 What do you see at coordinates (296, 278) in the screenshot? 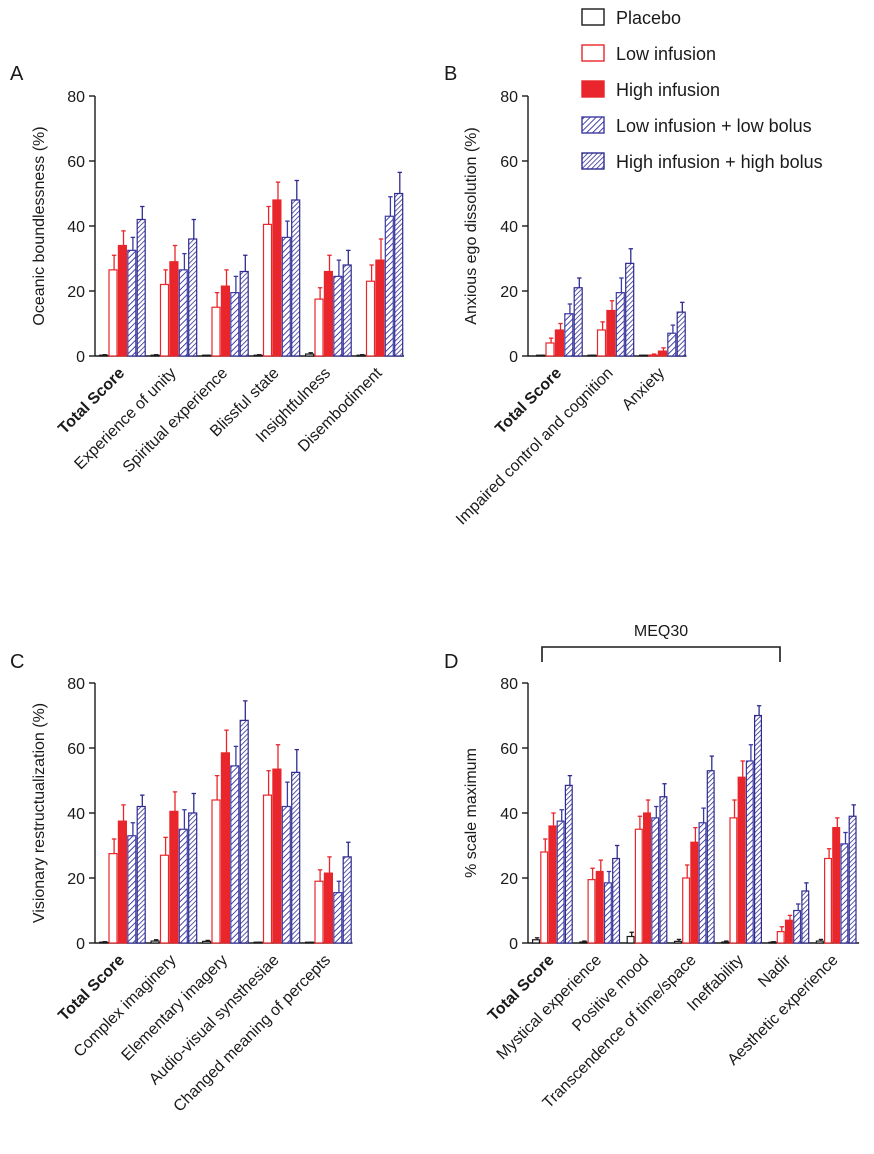
I see `bar-high-infusion-high-bolus-blissful-state` at bounding box center [296, 278].